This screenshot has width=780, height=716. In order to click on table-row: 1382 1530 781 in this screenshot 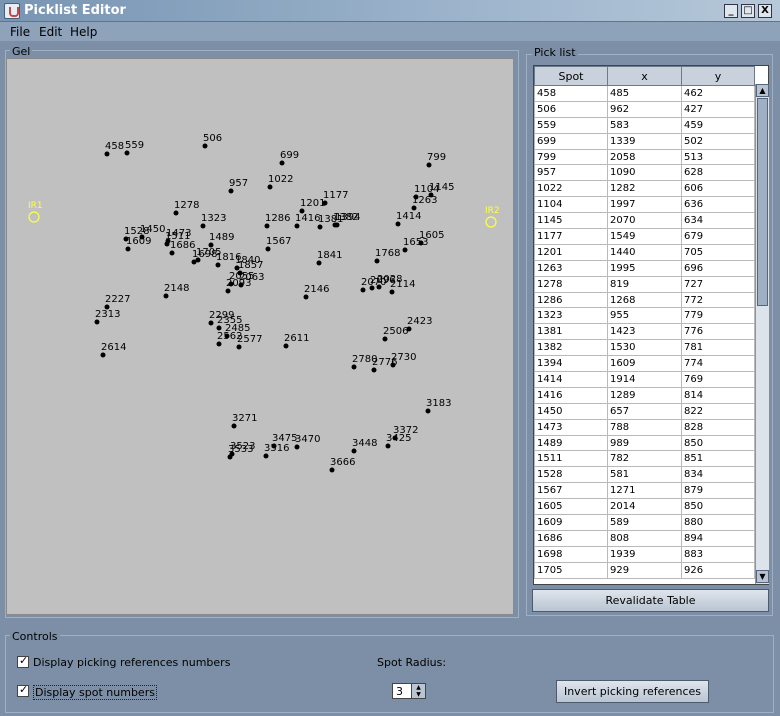, I will do `click(644, 348)`.